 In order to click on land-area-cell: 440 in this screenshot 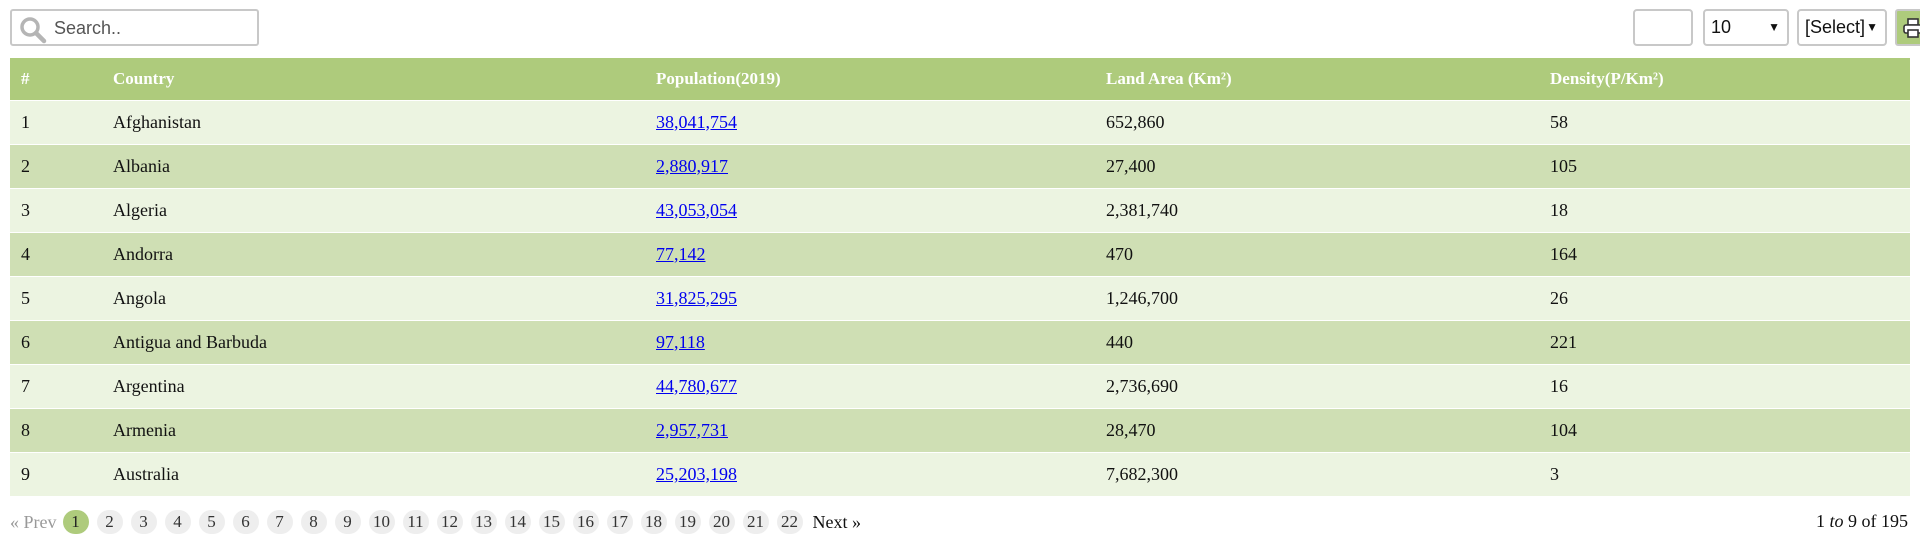, I will do `click(1119, 341)`.